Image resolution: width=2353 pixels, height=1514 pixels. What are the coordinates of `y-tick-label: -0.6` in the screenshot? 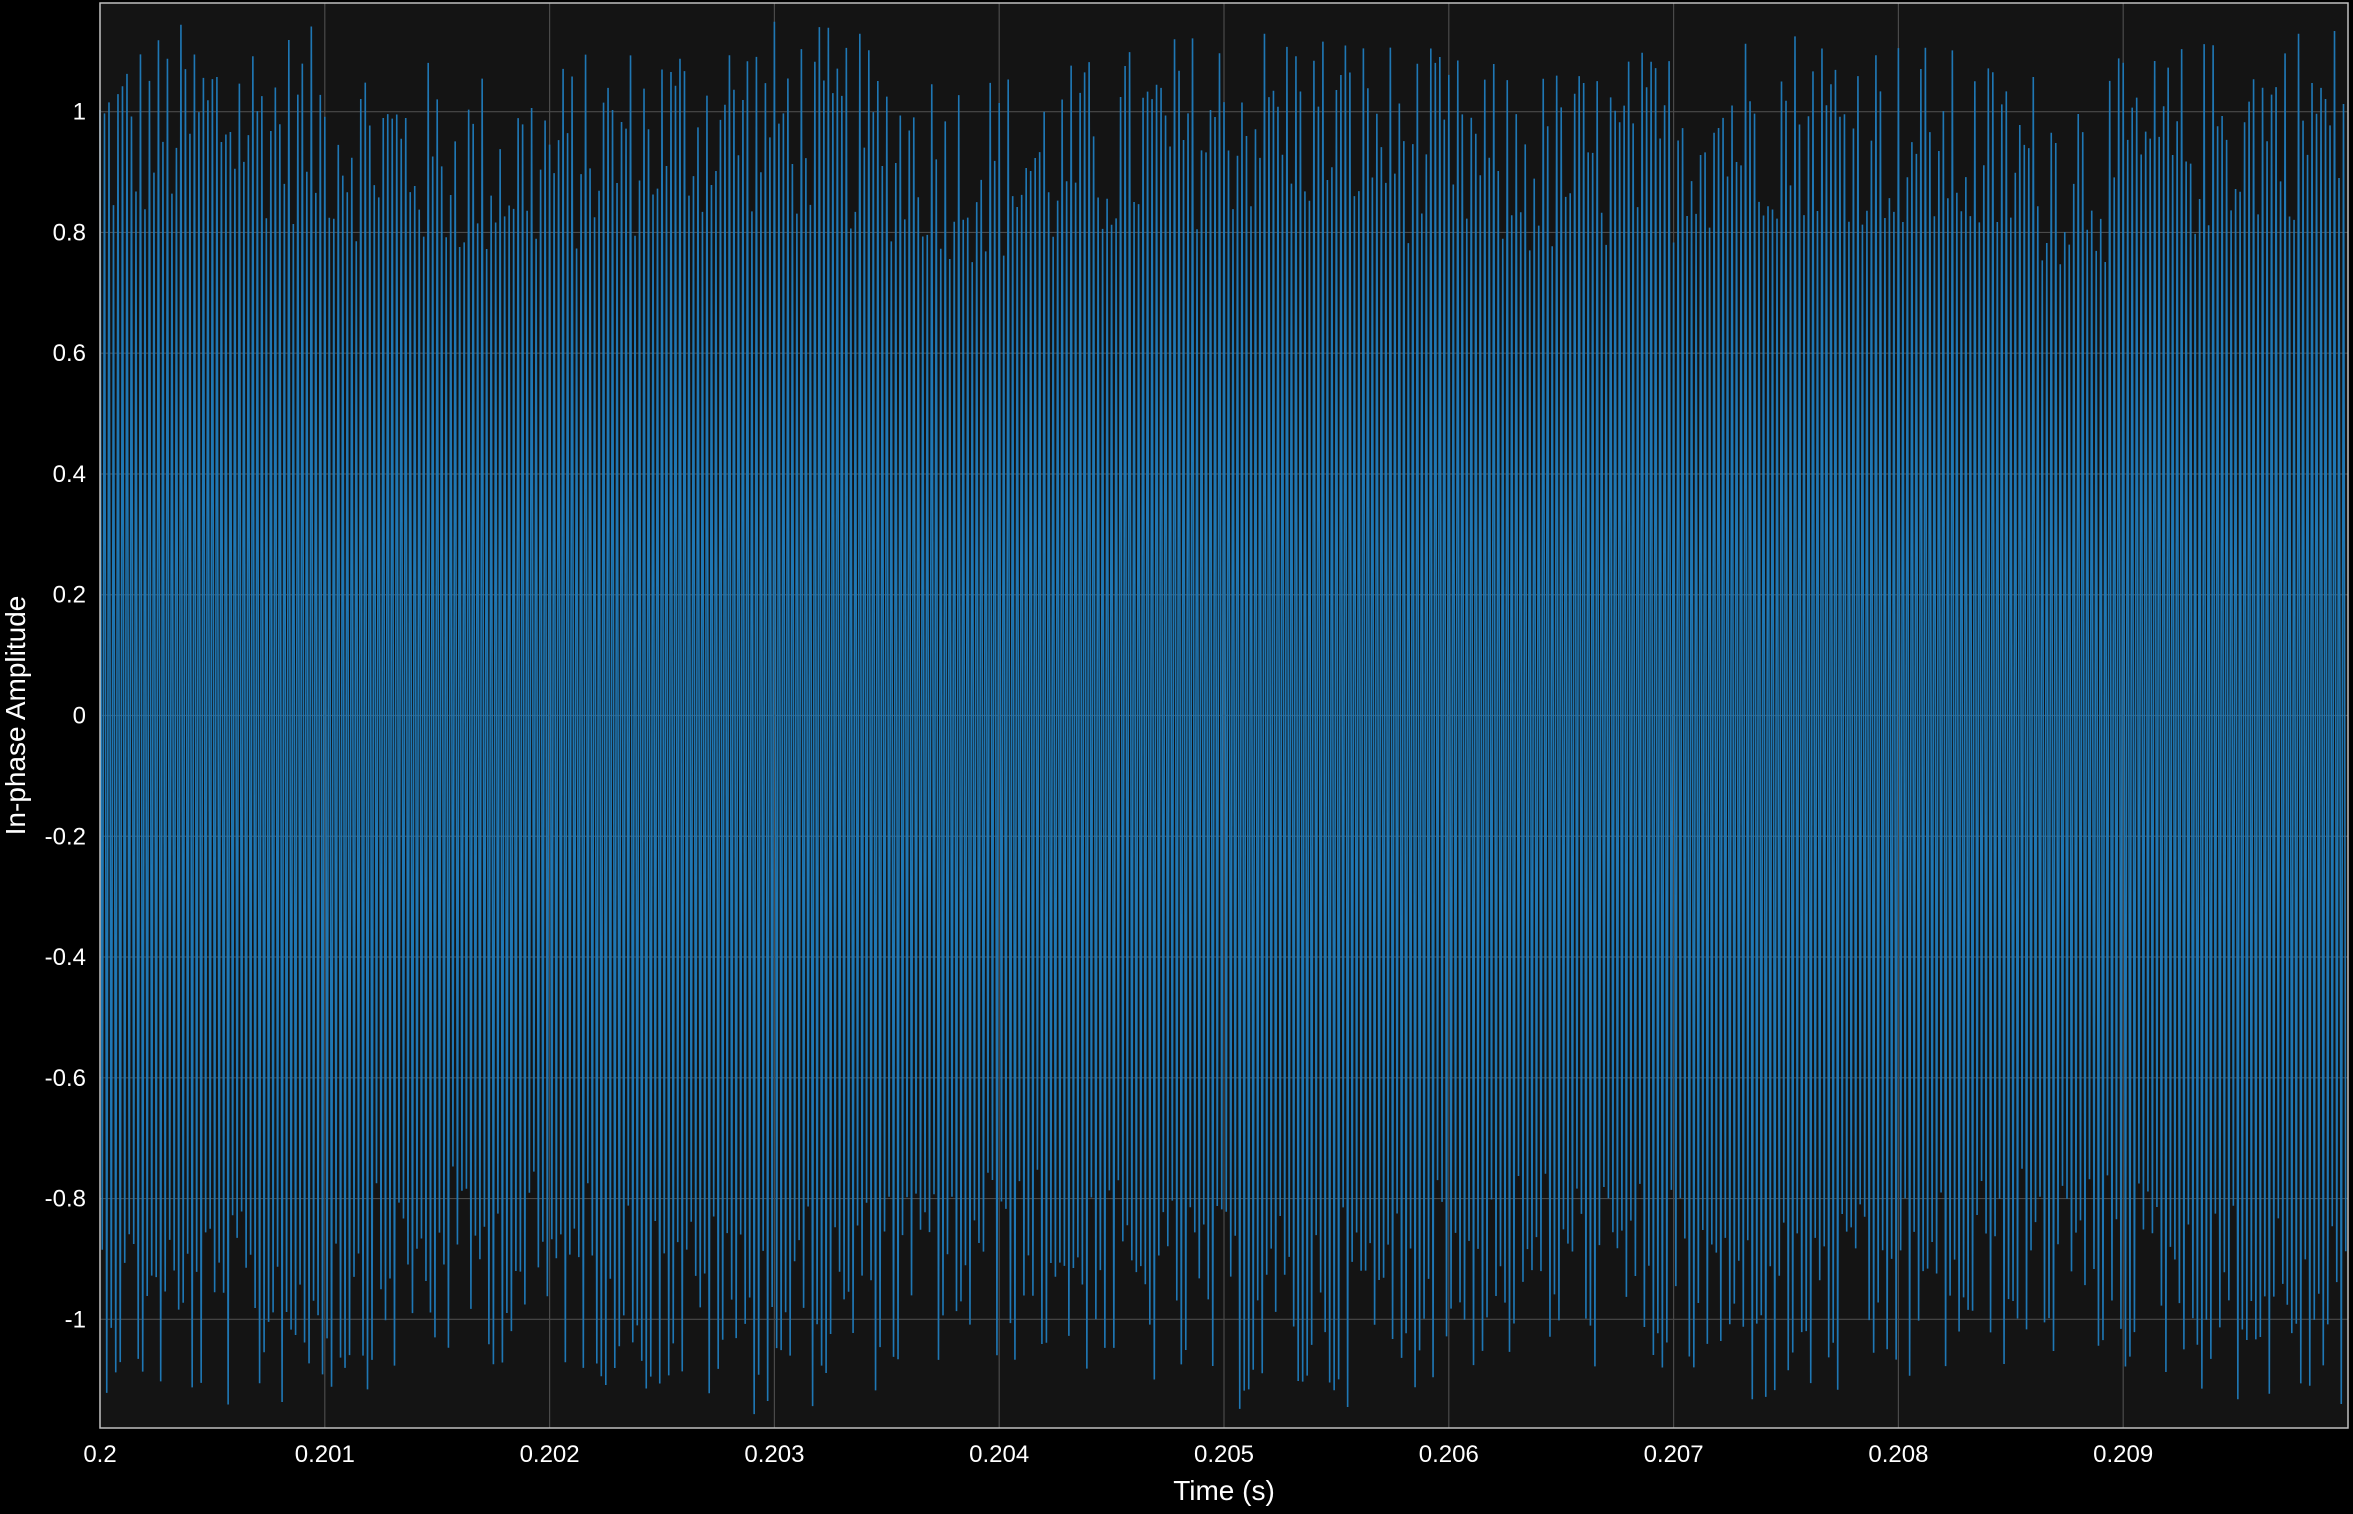 It's located at (65, 1078).